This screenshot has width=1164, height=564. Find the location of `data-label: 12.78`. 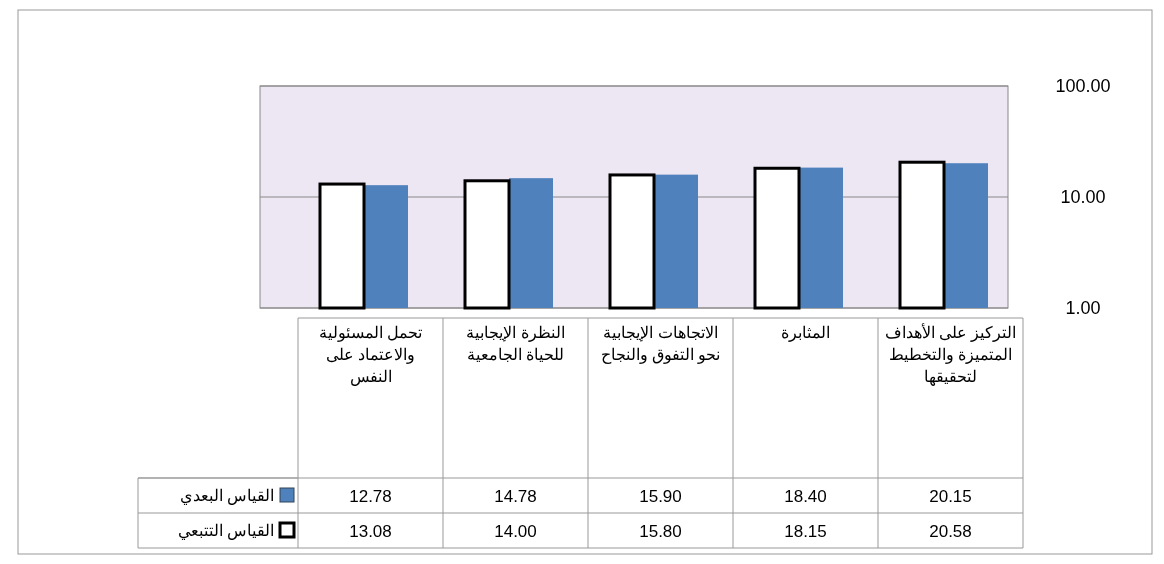

data-label: 12.78 is located at coordinates (370, 496).